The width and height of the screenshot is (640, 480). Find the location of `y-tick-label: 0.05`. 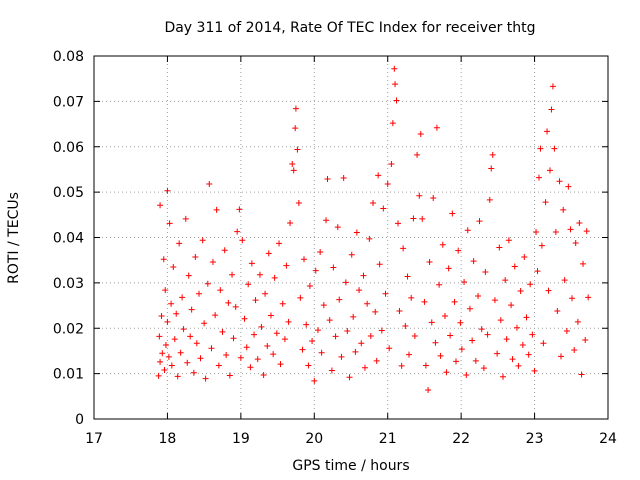

y-tick-label: 0.05 is located at coordinates (68, 193).